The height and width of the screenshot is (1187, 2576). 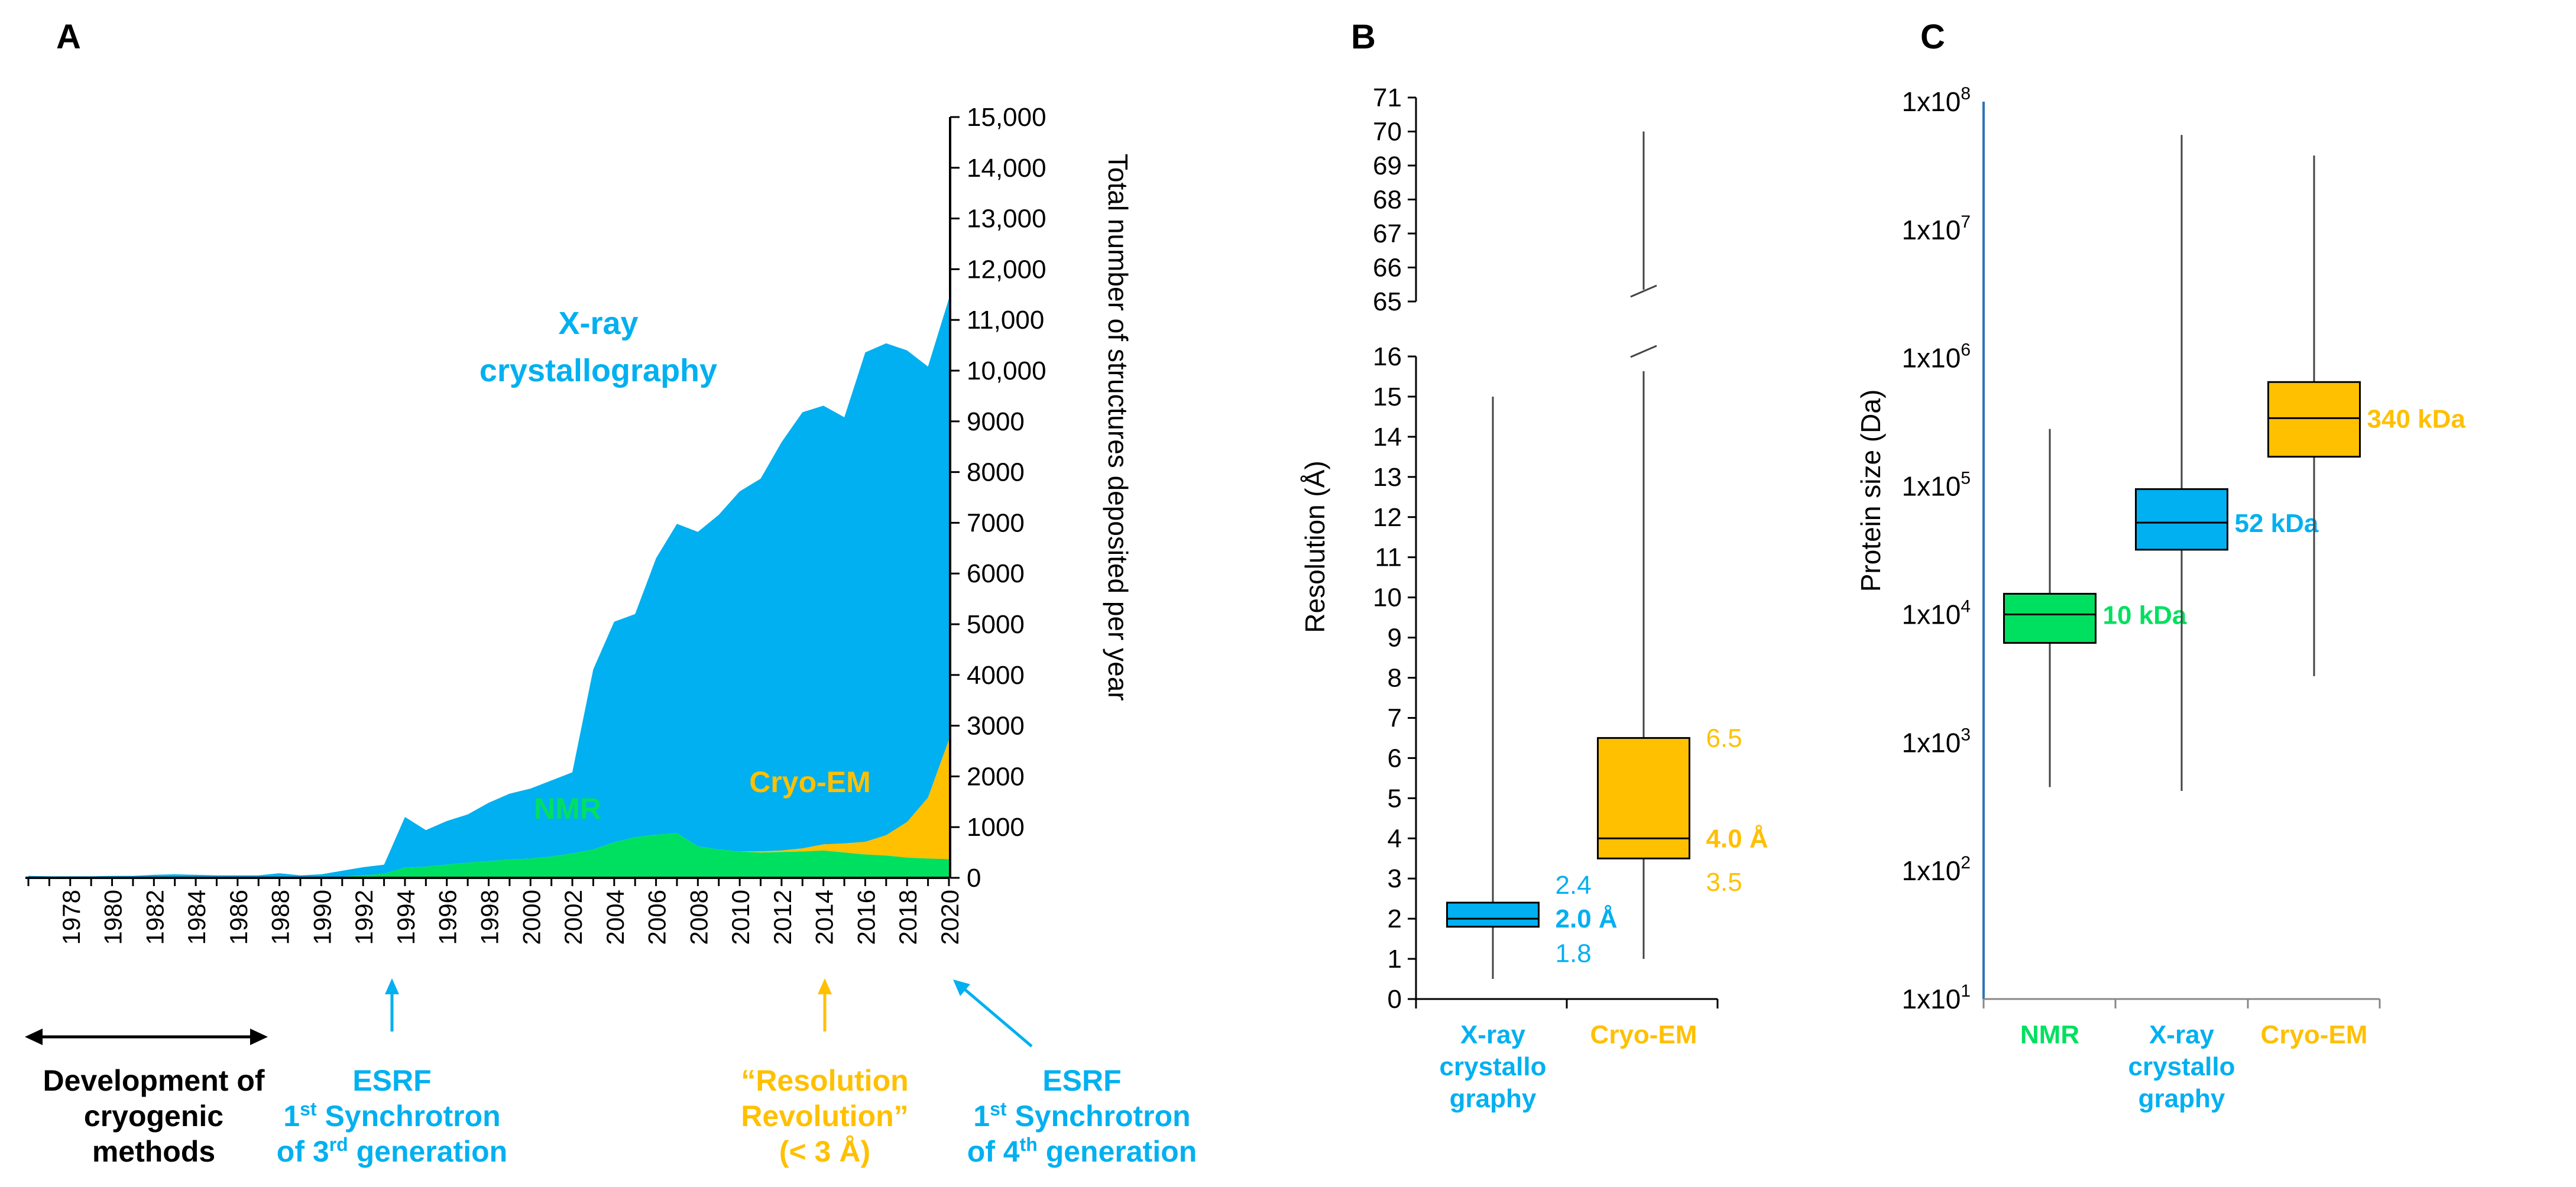 What do you see at coordinates (782, 917) in the screenshot?
I see `x-tick-label: 2012` at bounding box center [782, 917].